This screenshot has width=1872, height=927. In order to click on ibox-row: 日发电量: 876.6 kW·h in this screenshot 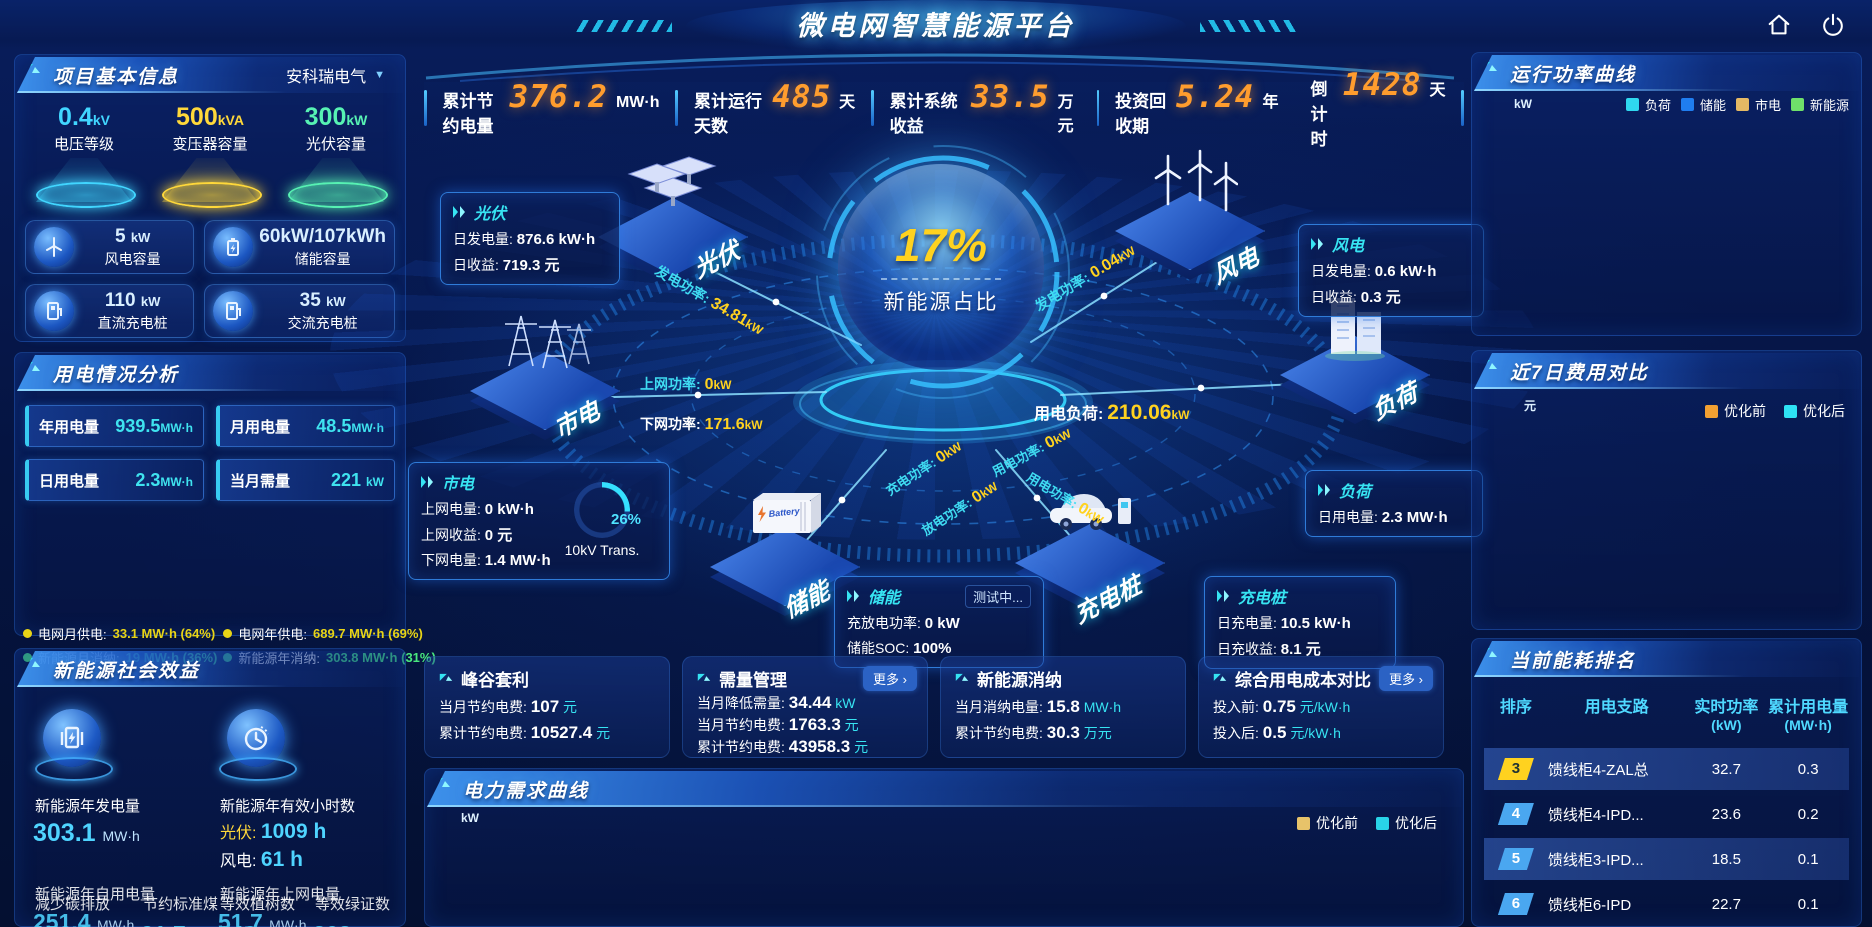, I will do `click(524, 239)`.